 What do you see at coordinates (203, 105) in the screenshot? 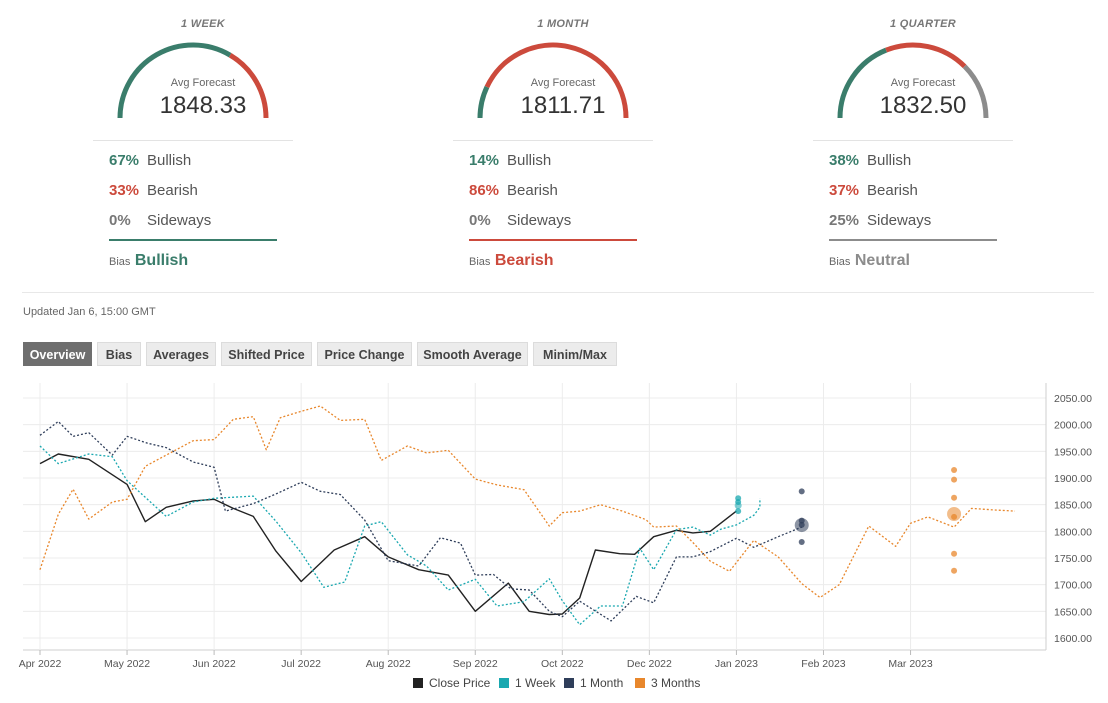
I see `avg-forecast-value: 1848.33` at bounding box center [203, 105].